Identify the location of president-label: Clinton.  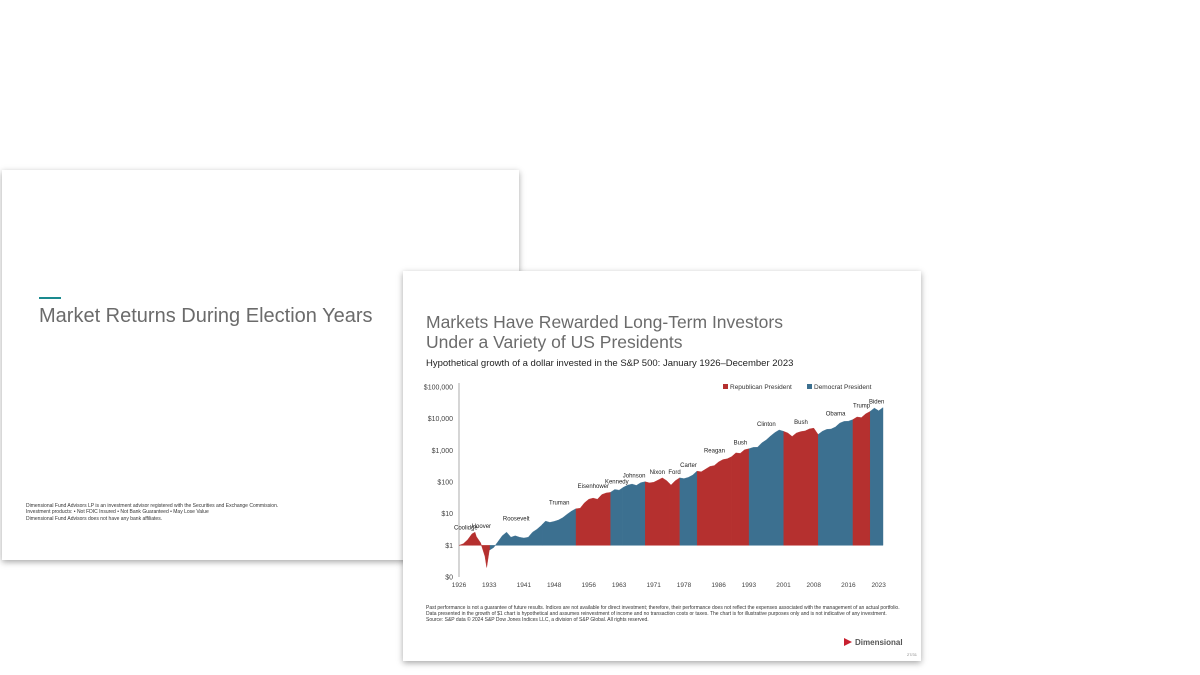
(766, 425).